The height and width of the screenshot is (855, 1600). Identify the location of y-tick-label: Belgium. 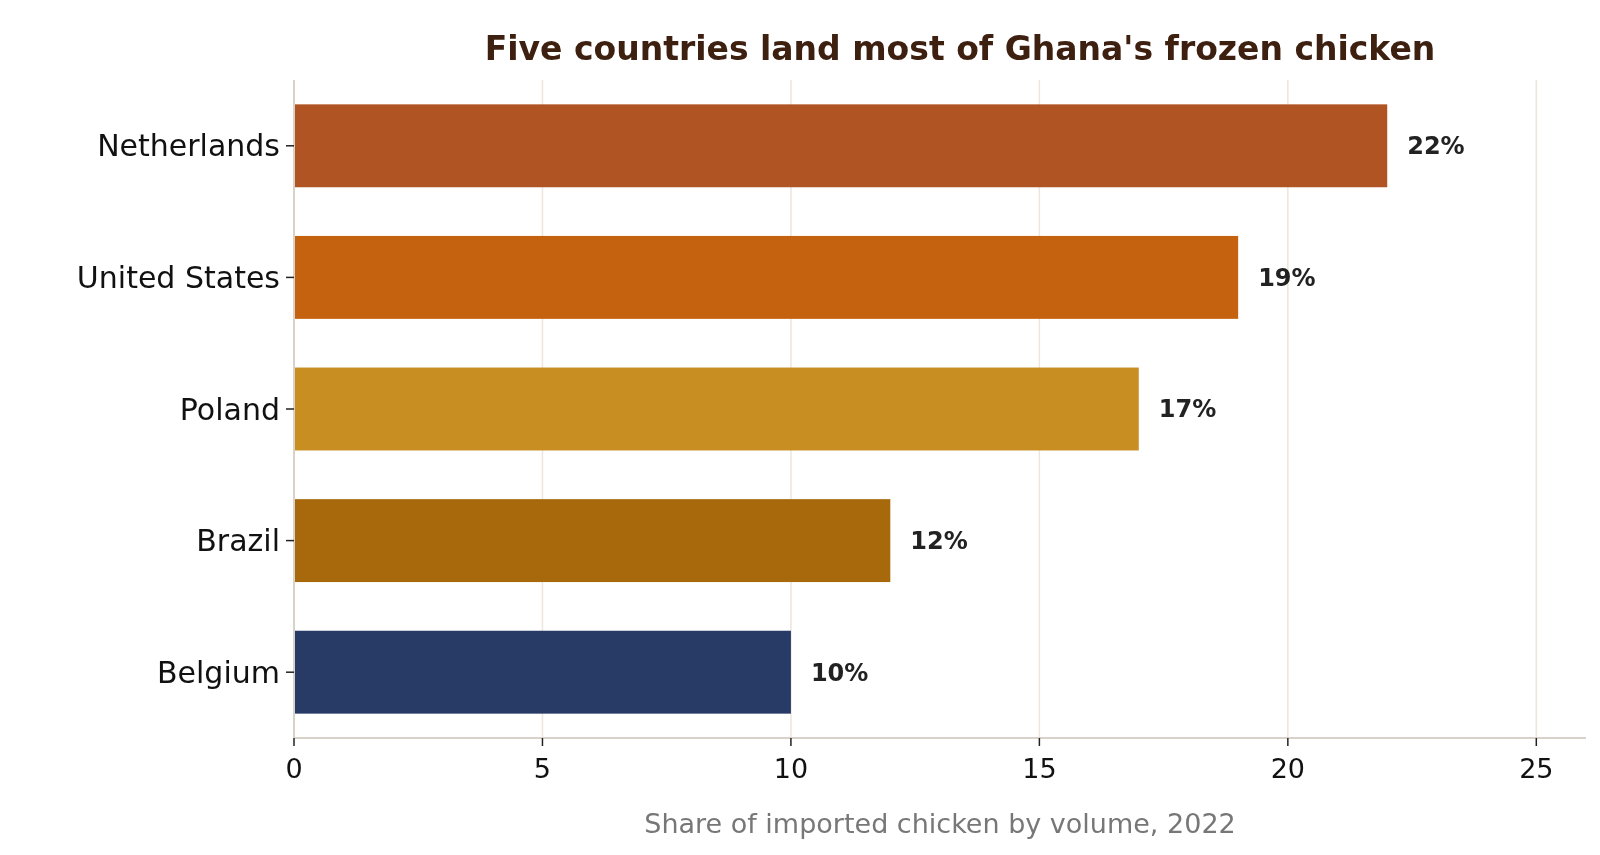
(218, 672).